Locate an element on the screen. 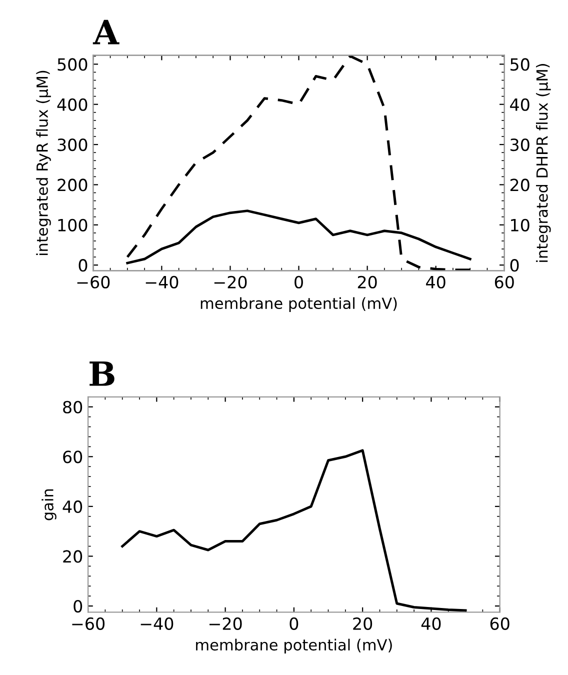 Image resolution: width=568 pixels, height=675 pixels. y-tick-label: 40 is located at coordinates (72, 506).